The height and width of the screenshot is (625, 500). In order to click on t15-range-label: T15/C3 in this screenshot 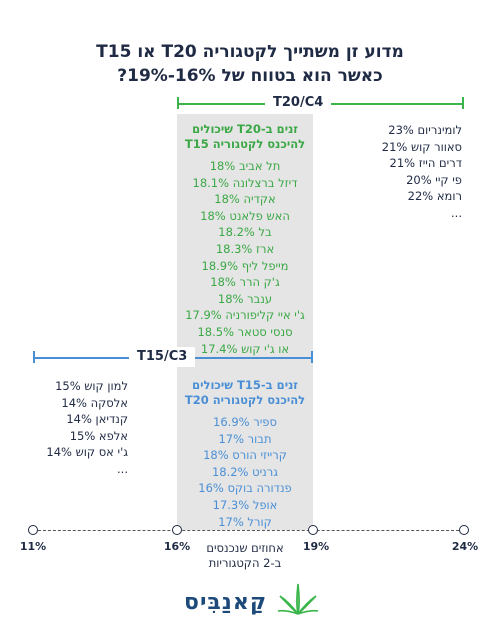, I will do `click(162, 357)`.